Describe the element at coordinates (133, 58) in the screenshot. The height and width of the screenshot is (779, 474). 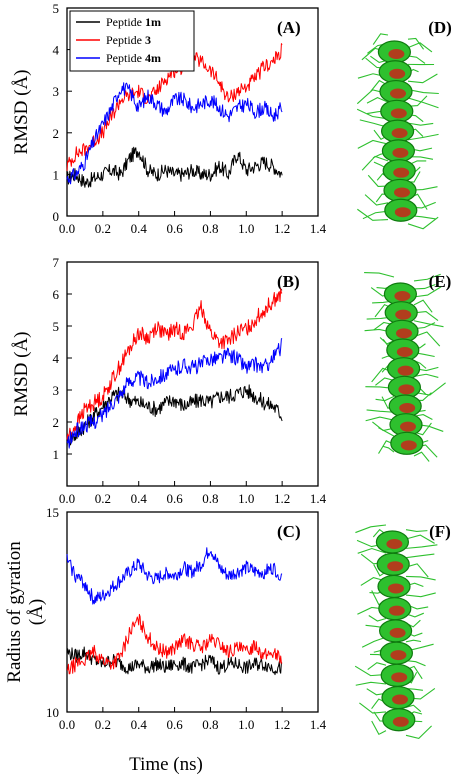
I see `legend-label: Peptide 4m` at that location.